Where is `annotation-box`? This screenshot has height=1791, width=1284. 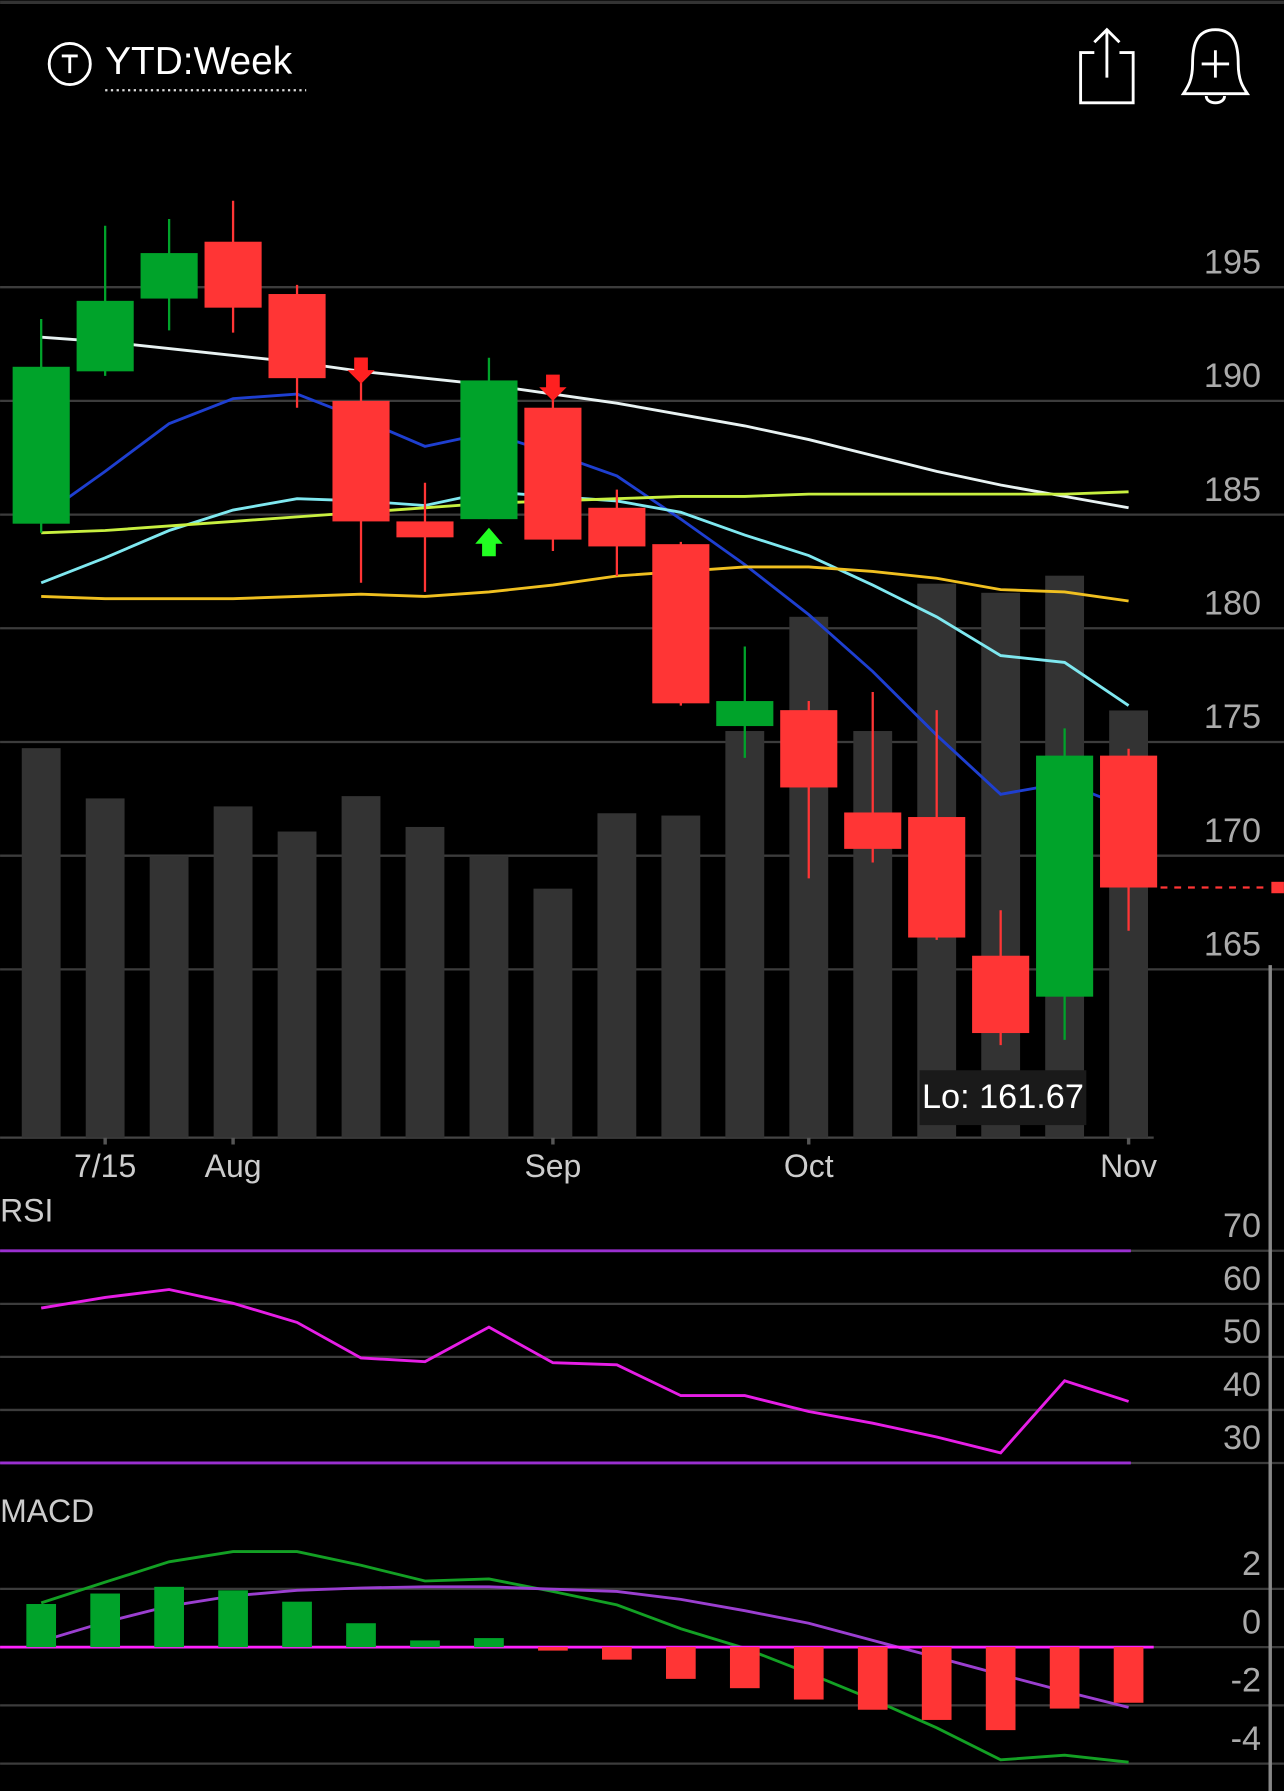
annotation-box is located at coordinates (1003, 1098).